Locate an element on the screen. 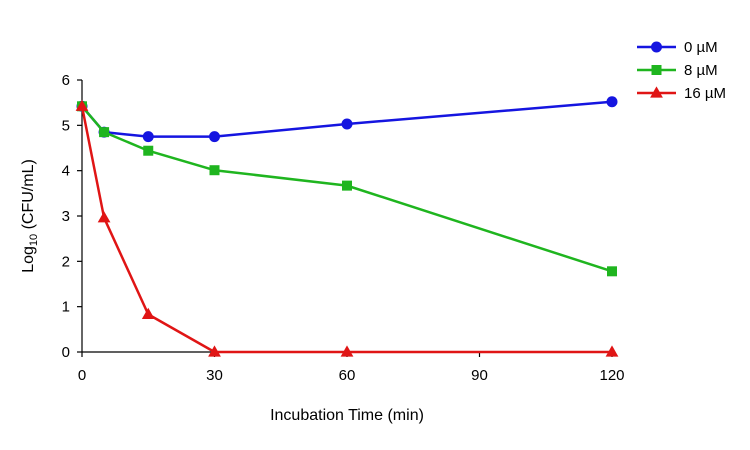 Image resolution: width=750 pixels, height=450 pixels. y-tick-label: 6 is located at coordinates (66, 80).